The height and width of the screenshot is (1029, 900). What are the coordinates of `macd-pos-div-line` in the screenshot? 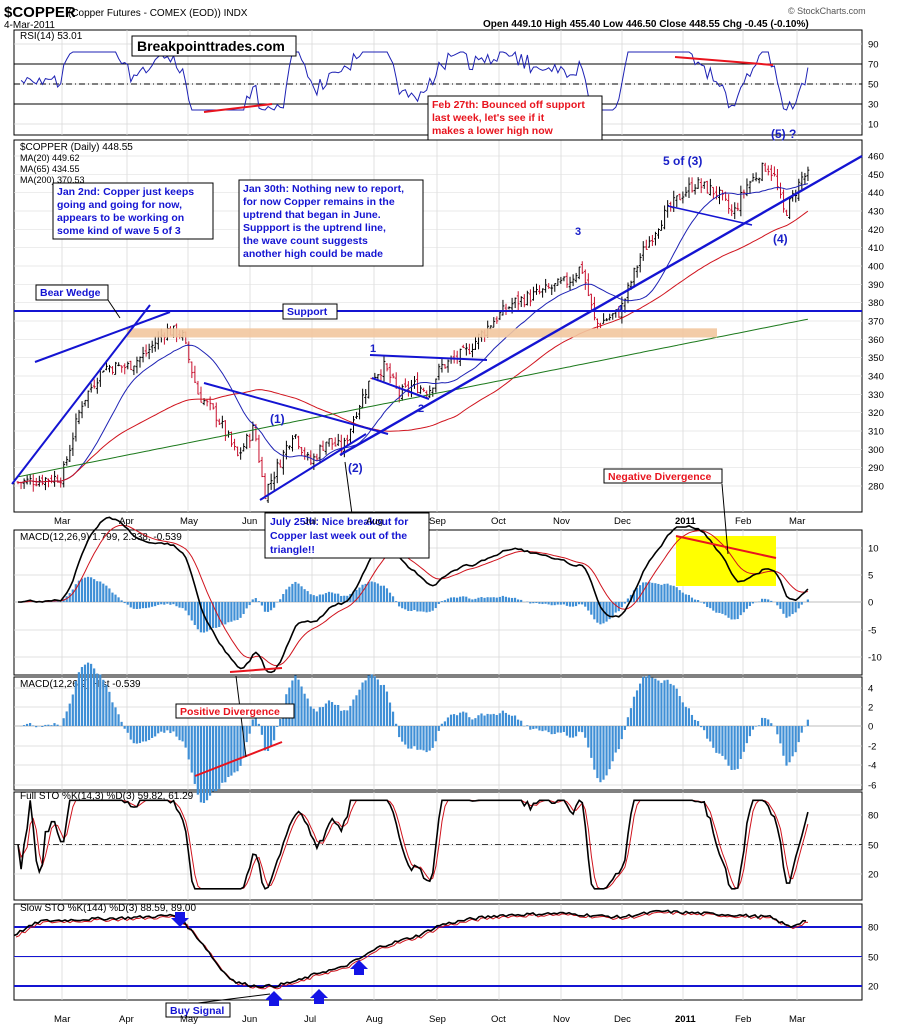 It's located at (256, 670).